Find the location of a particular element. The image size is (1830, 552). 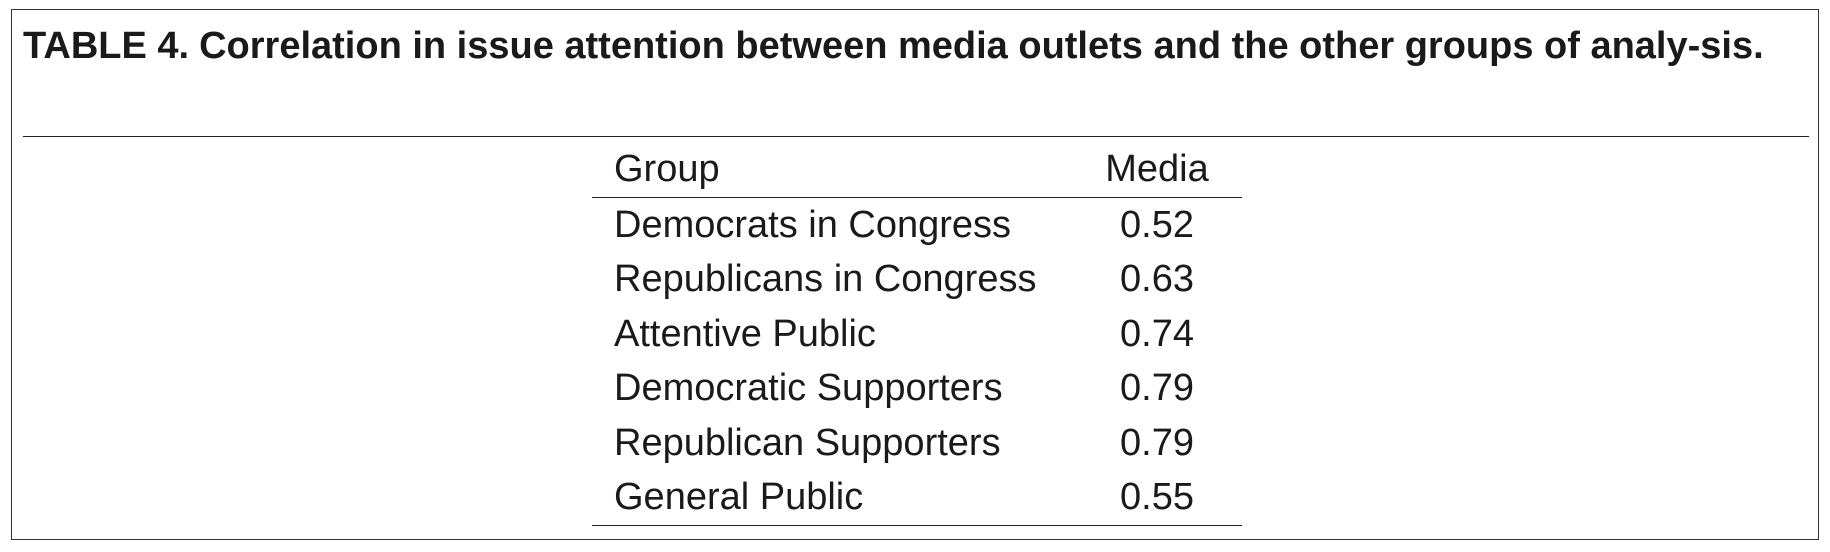

table-row: General Public 0.55 is located at coordinates (917, 497).